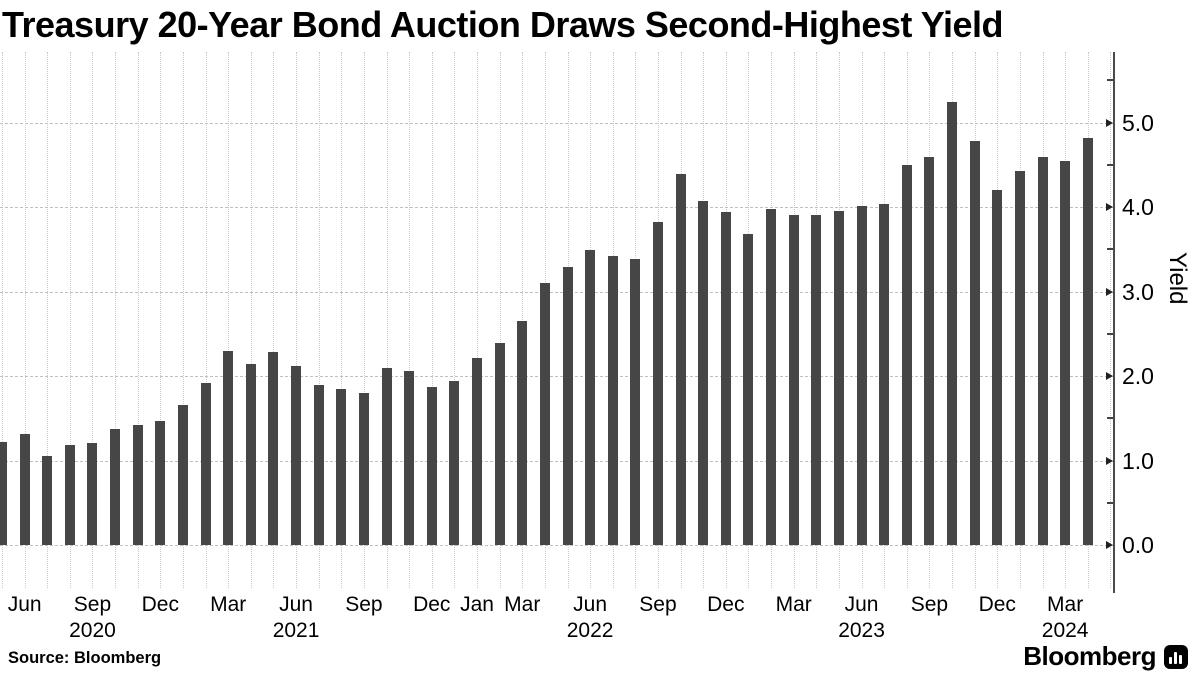 The height and width of the screenshot is (675, 1200). Describe the element at coordinates (1138, 122) in the screenshot. I see `y-tick-label: 5.0` at that location.